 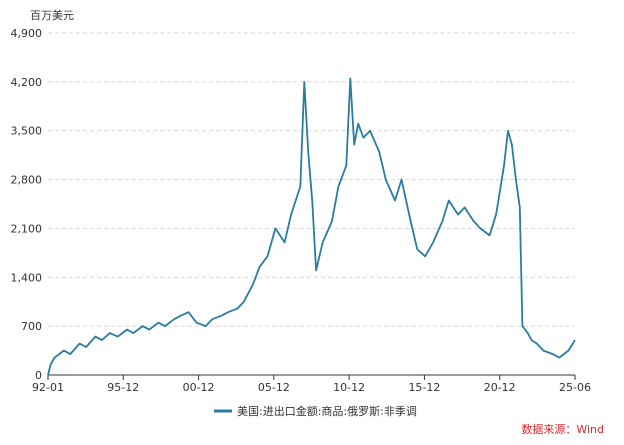 What do you see at coordinates (349, 387) in the screenshot?
I see `x-tick-label: 10-12` at bounding box center [349, 387].